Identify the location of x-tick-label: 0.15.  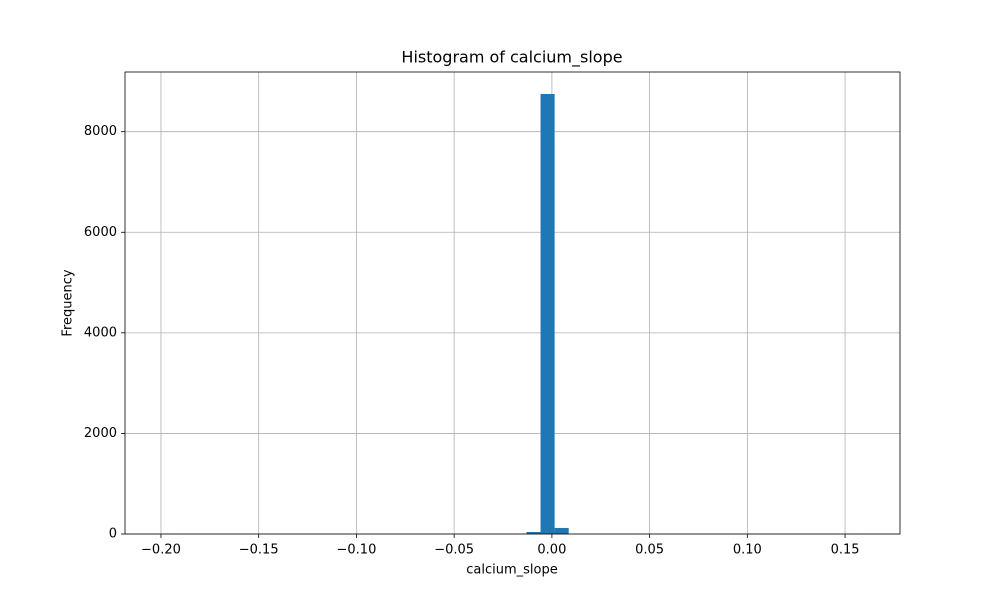
(845, 550).